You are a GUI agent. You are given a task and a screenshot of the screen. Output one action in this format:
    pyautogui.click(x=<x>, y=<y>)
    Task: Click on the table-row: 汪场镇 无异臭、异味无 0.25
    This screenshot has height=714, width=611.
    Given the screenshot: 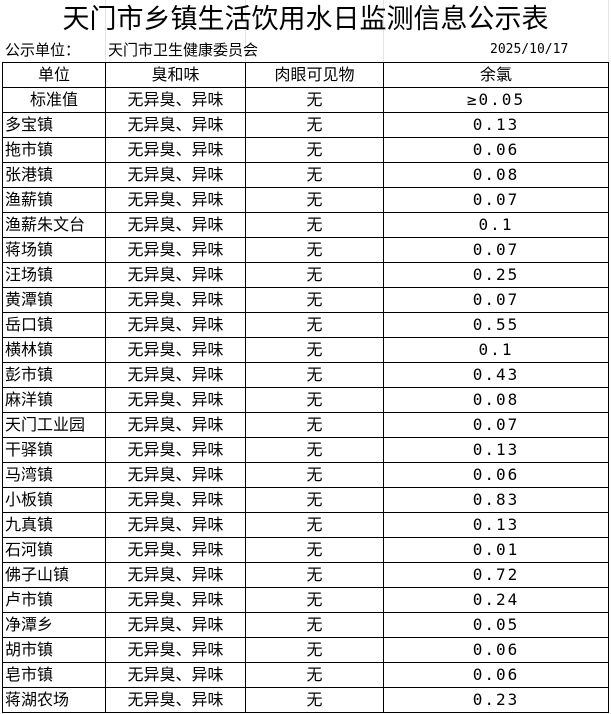 What is the action you would take?
    pyautogui.click(x=305, y=275)
    